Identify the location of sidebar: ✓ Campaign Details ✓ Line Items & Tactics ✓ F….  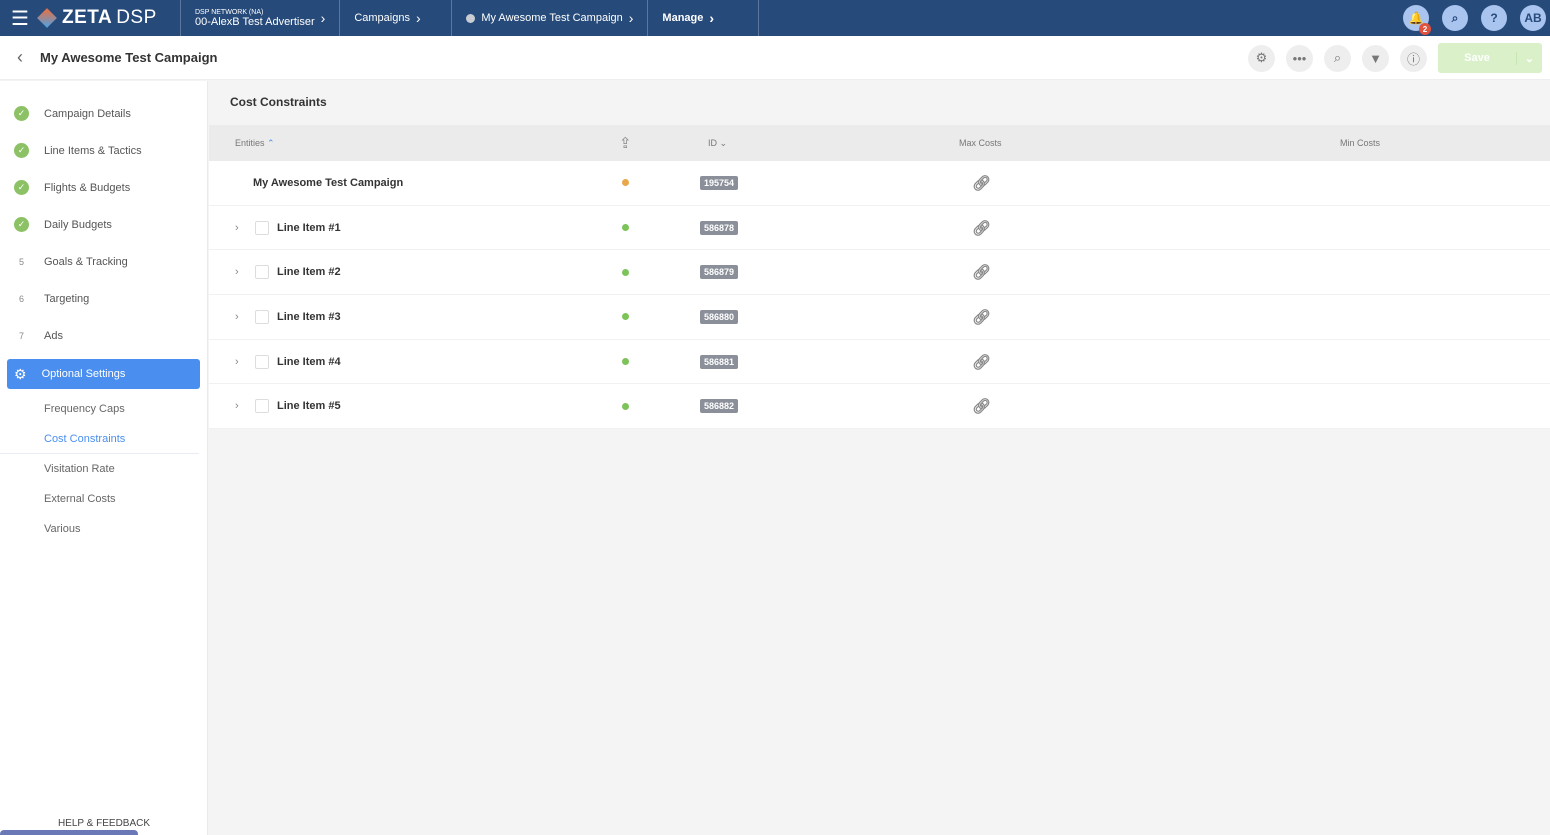
(104, 458).